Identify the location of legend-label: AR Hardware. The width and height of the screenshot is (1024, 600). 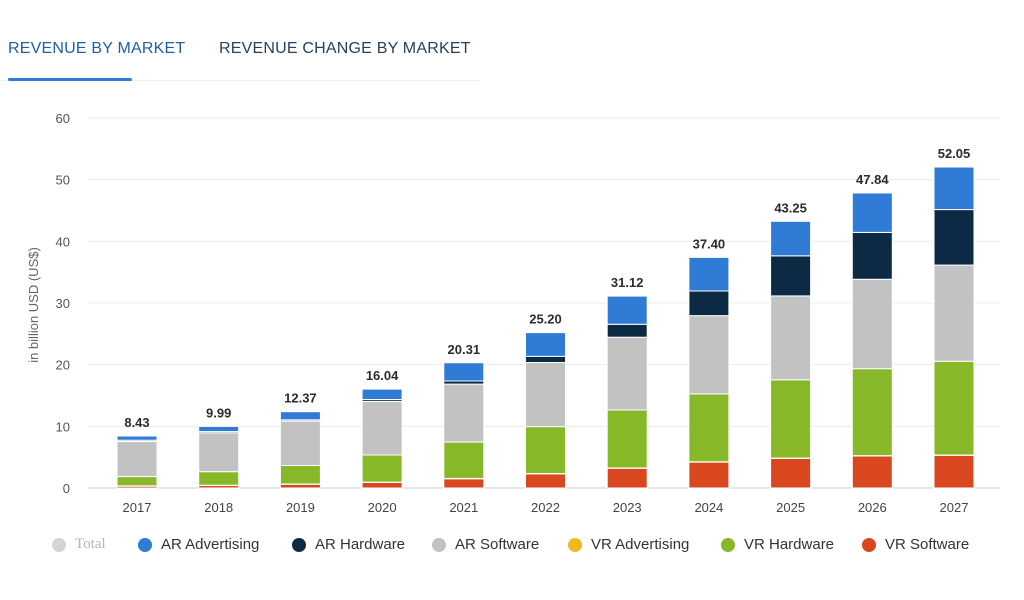
(360, 544).